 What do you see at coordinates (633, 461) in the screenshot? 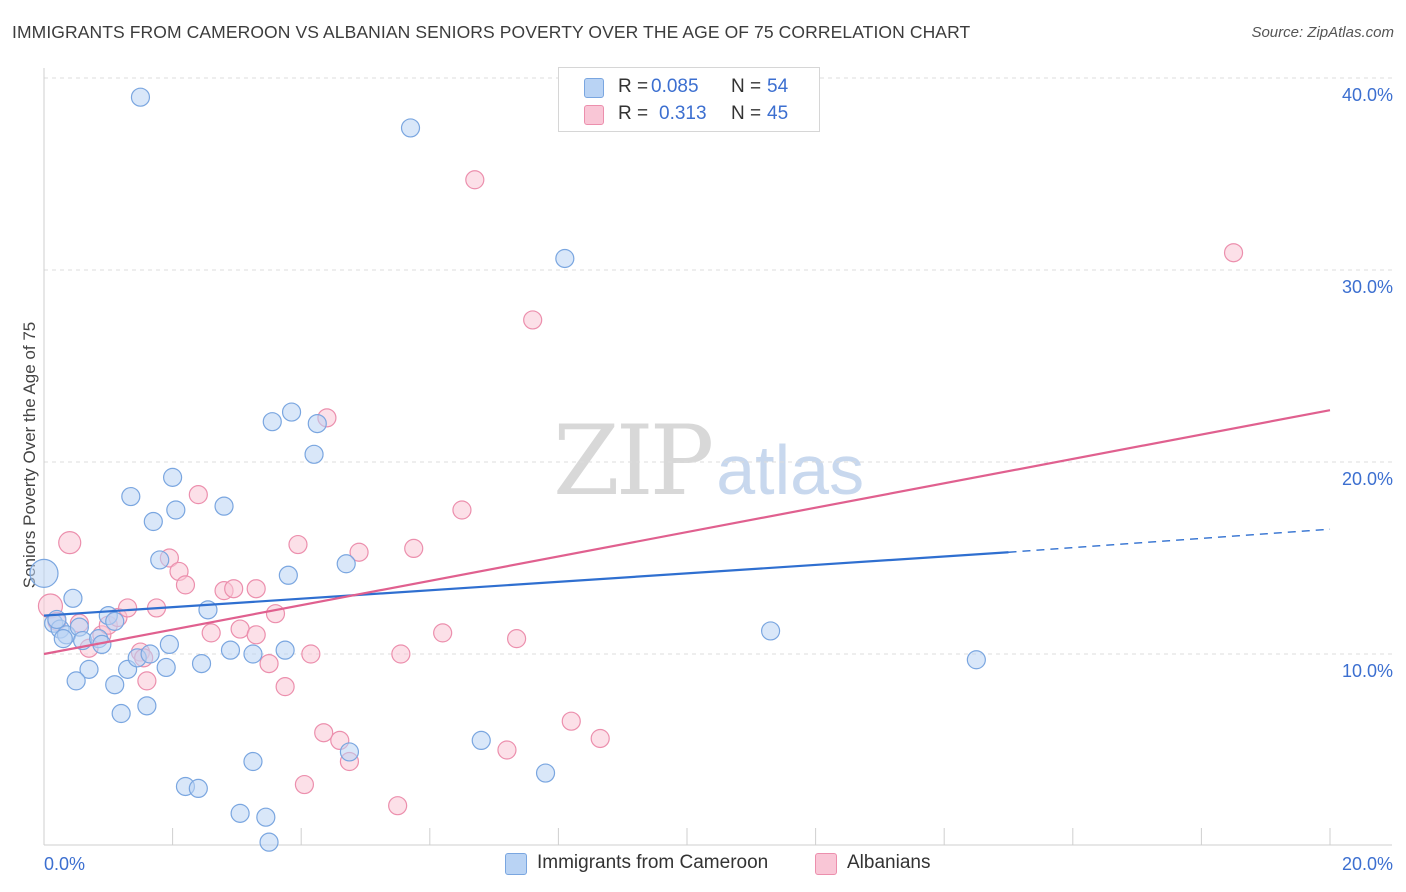
I see `watermark-zip: ZIP` at bounding box center [633, 461].